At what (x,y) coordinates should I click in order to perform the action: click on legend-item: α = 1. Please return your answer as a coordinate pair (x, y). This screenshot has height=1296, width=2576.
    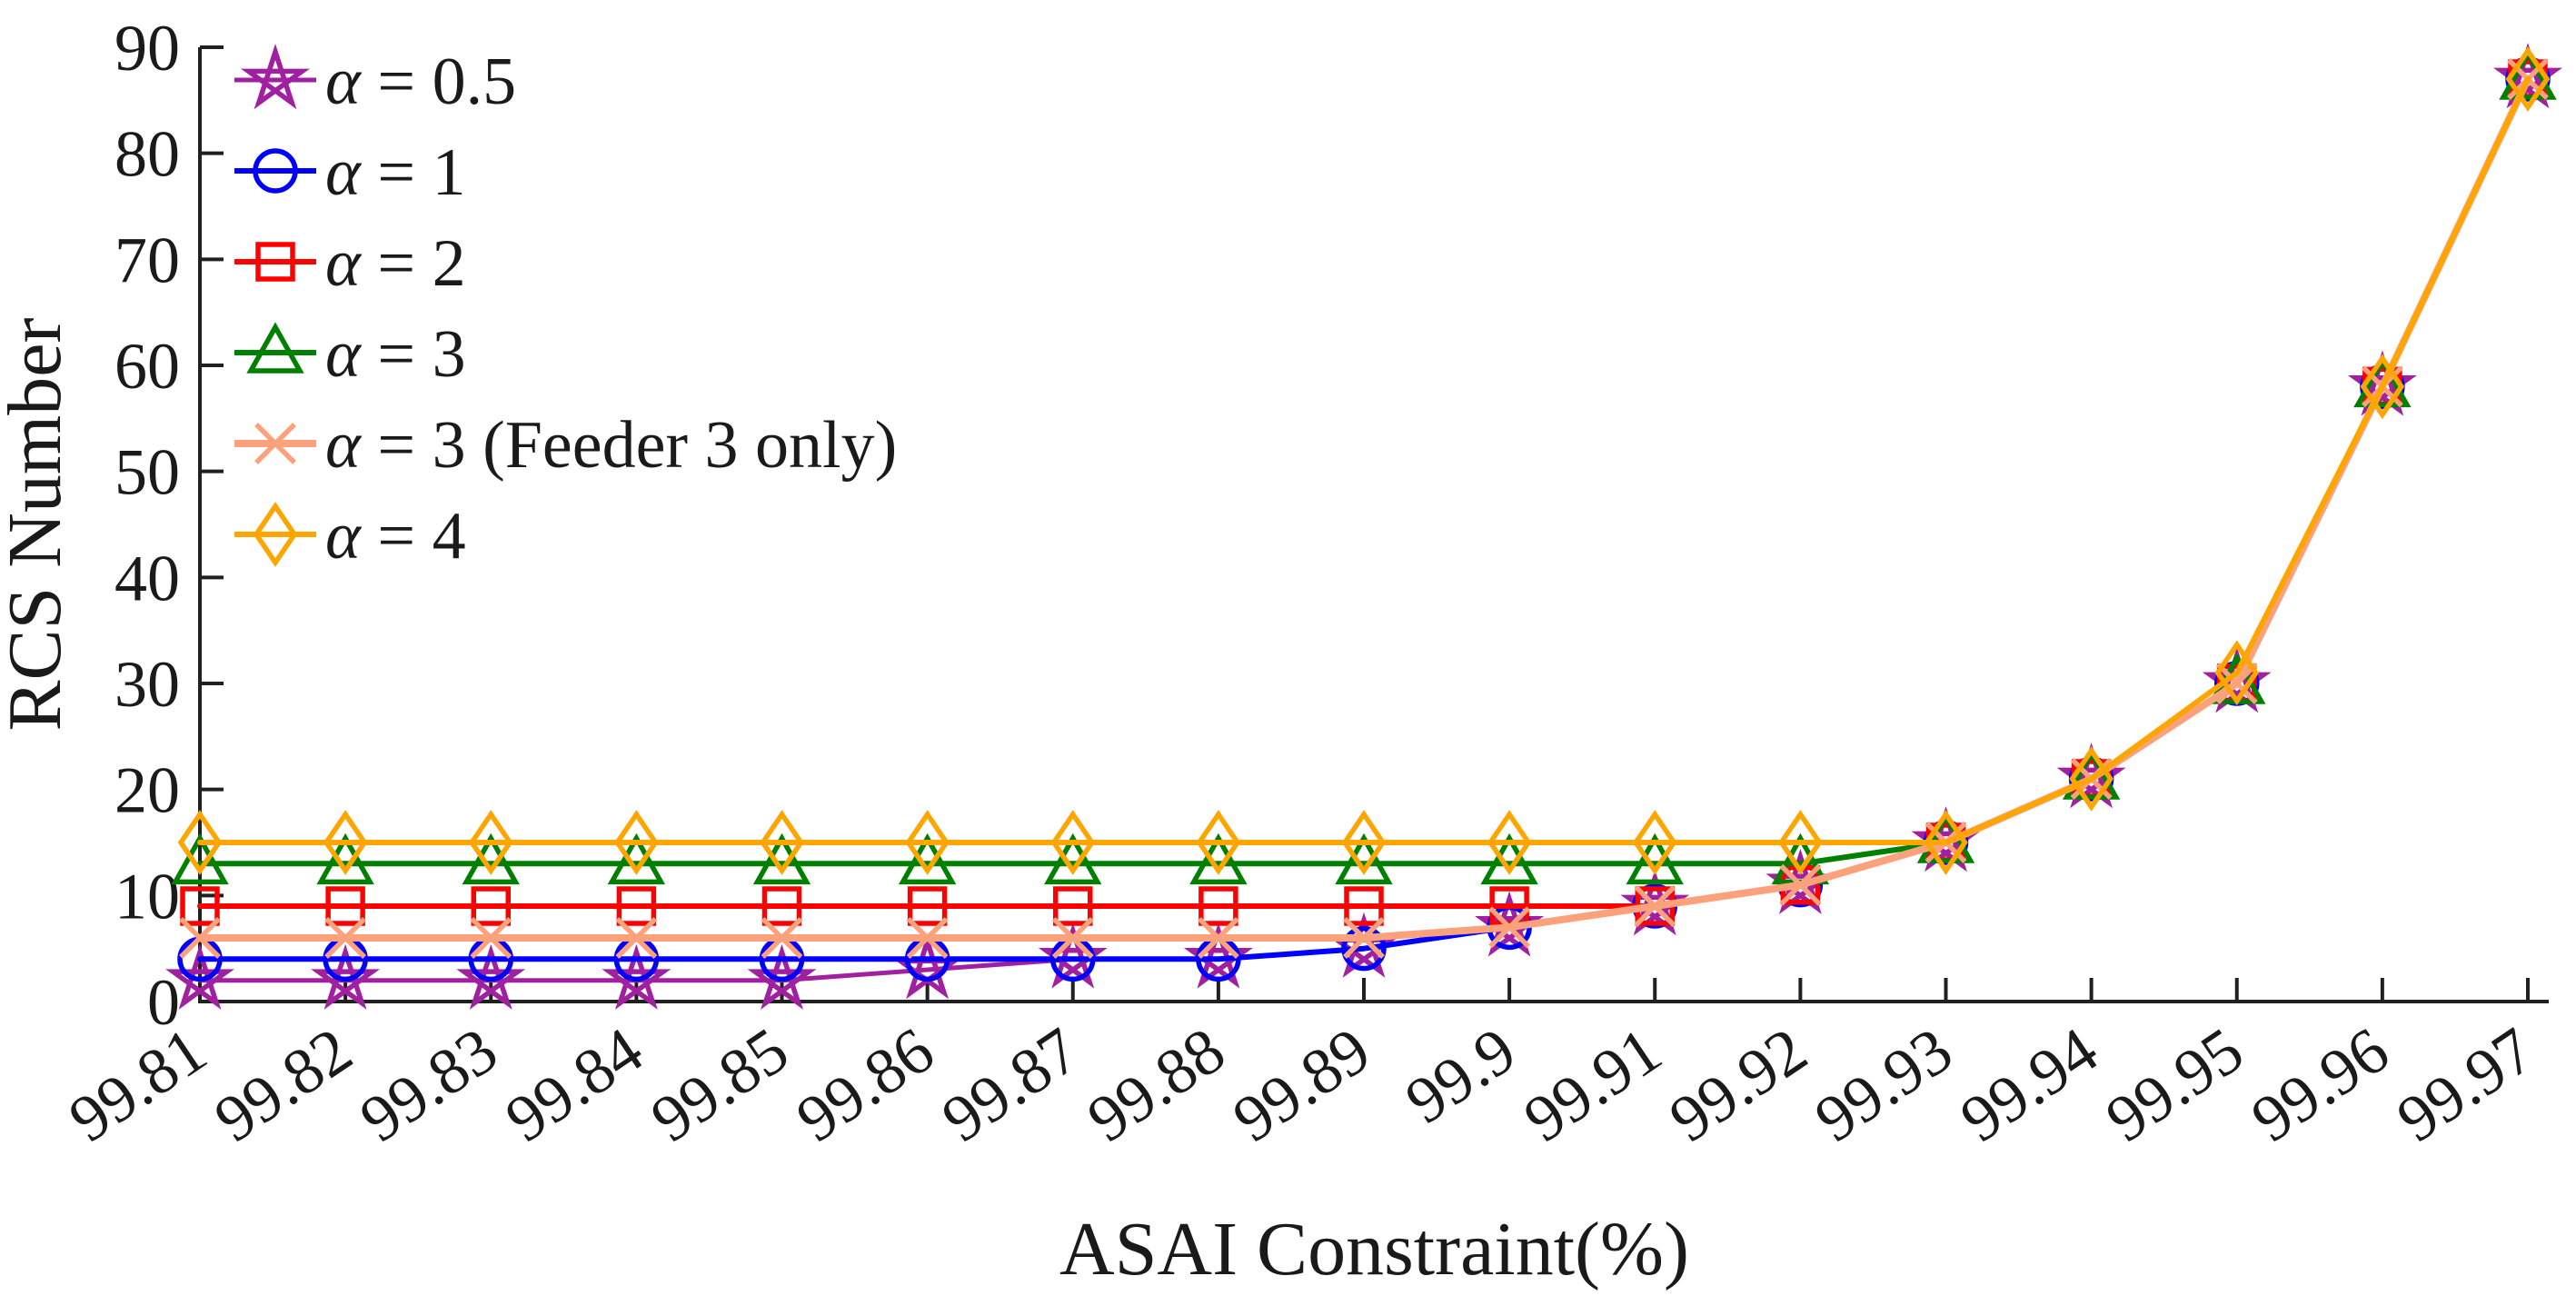
    Looking at the image, I should click on (350, 172).